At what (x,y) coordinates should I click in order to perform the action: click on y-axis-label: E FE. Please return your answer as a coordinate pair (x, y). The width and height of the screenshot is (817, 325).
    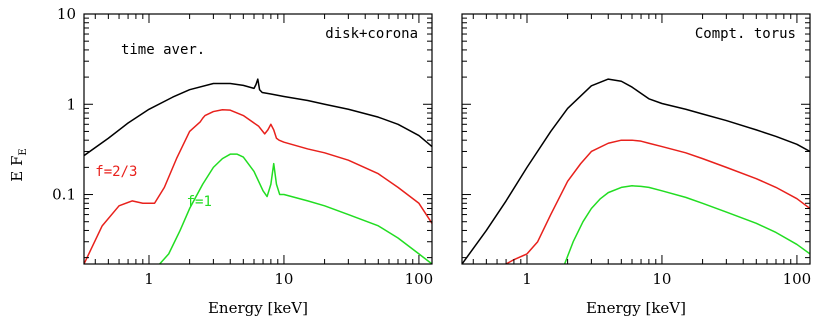
    Looking at the image, I should click on (18, 164).